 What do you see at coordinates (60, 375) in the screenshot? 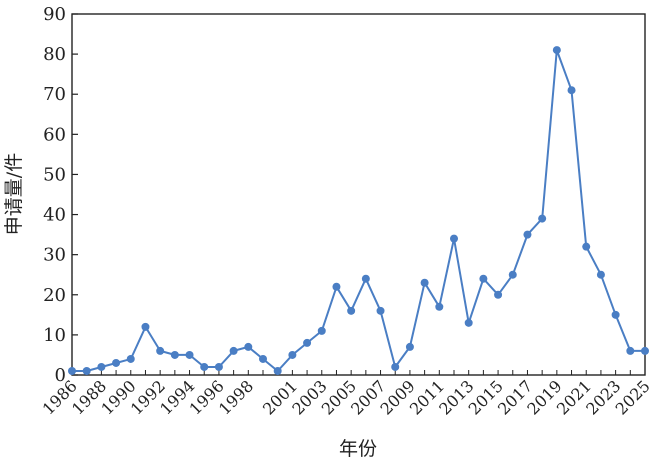
I see `y-tick-label: 0` at bounding box center [60, 375].